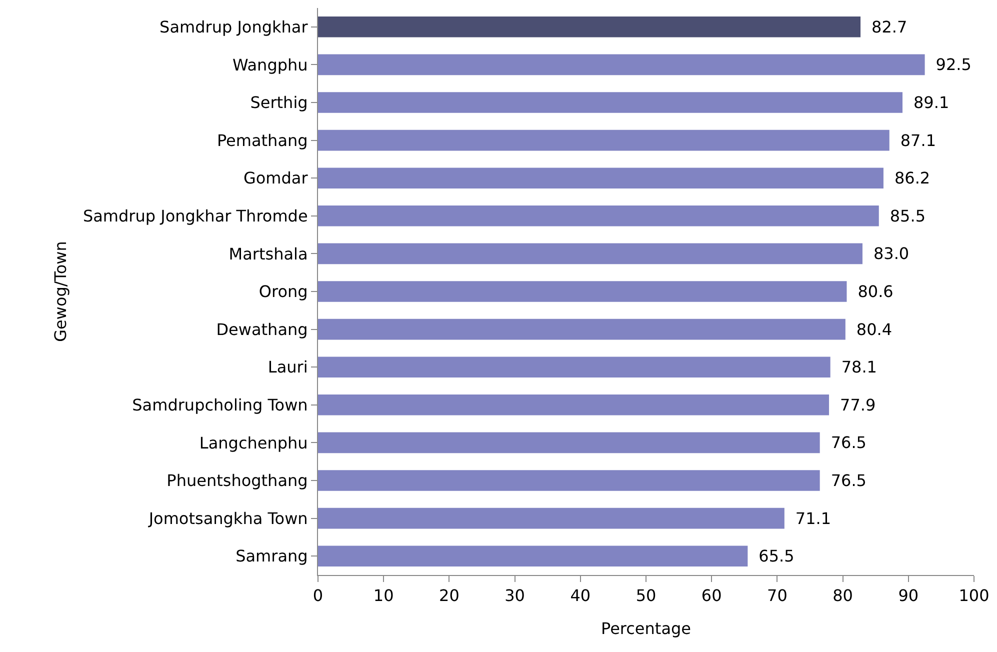  What do you see at coordinates (288, 367) in the screenshot?
I see `y-tick-label: Lauri` at bounding box center [288, 367].